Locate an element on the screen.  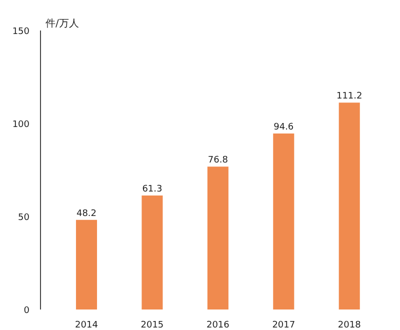
data-label: 94.6 is located at coordinates (284, 127).